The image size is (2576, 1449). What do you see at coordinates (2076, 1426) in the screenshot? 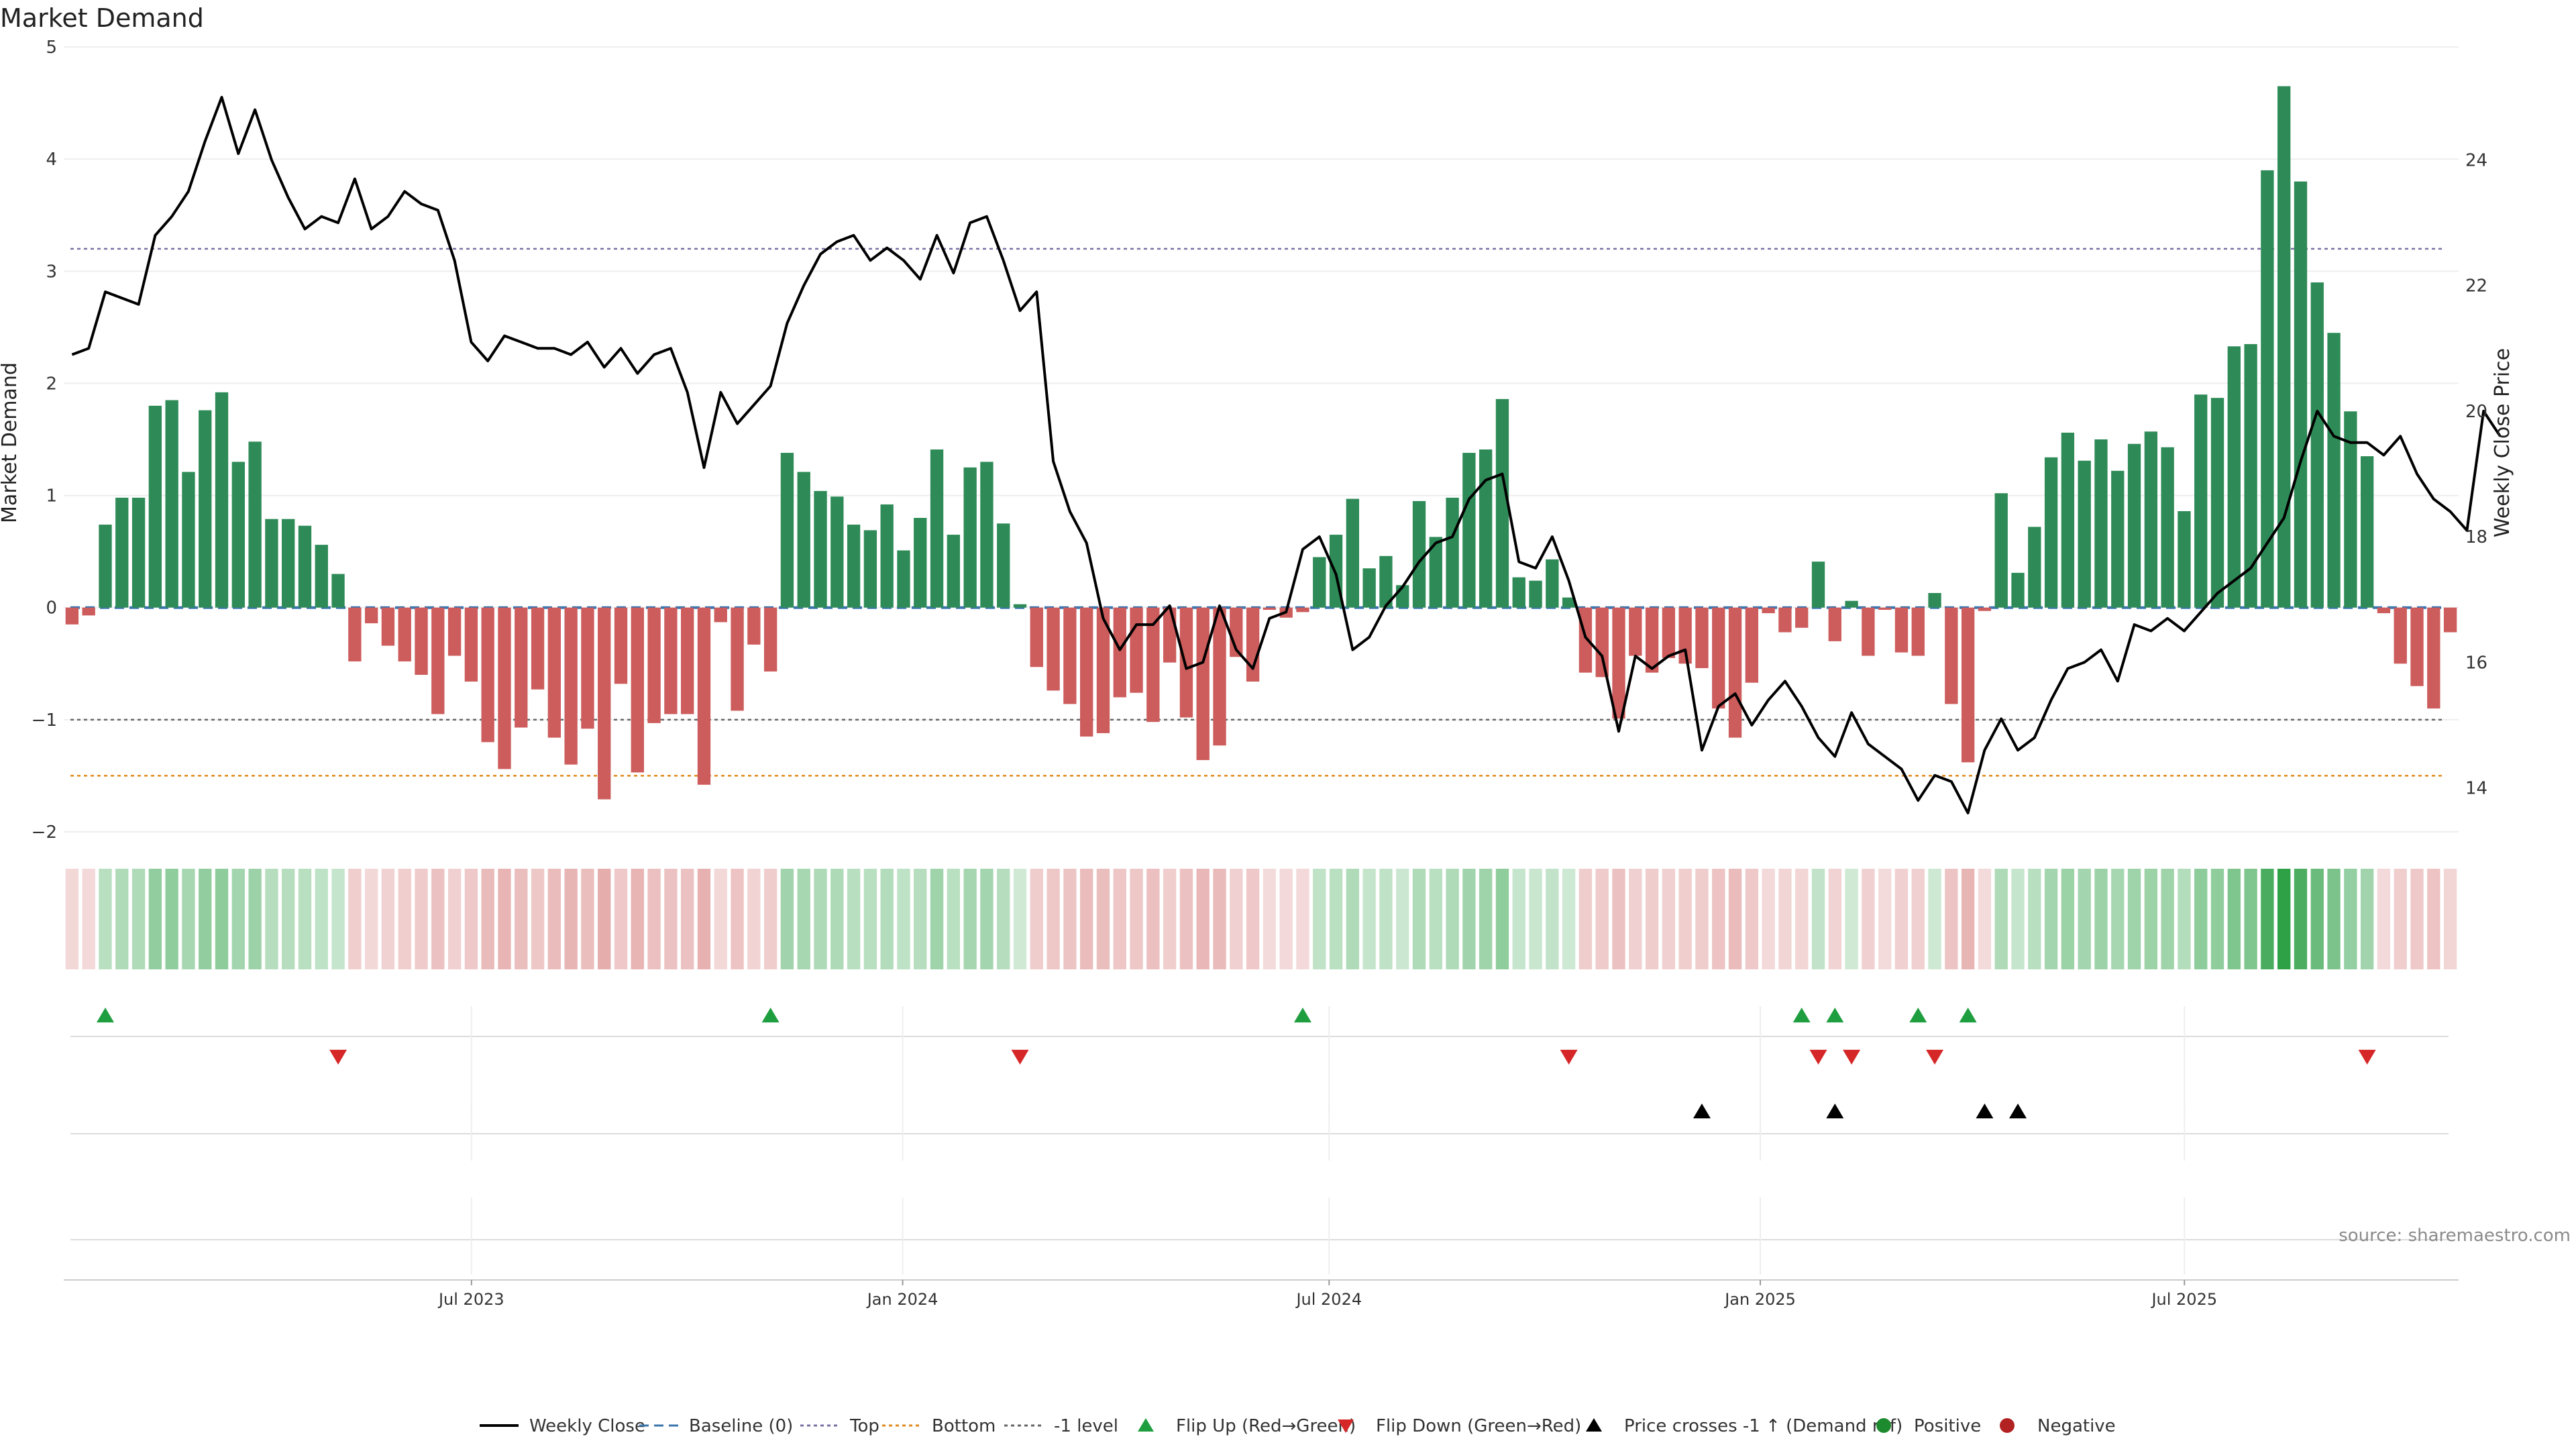
I see `legend-label: Negative` at bounding box center [2076, 1426].